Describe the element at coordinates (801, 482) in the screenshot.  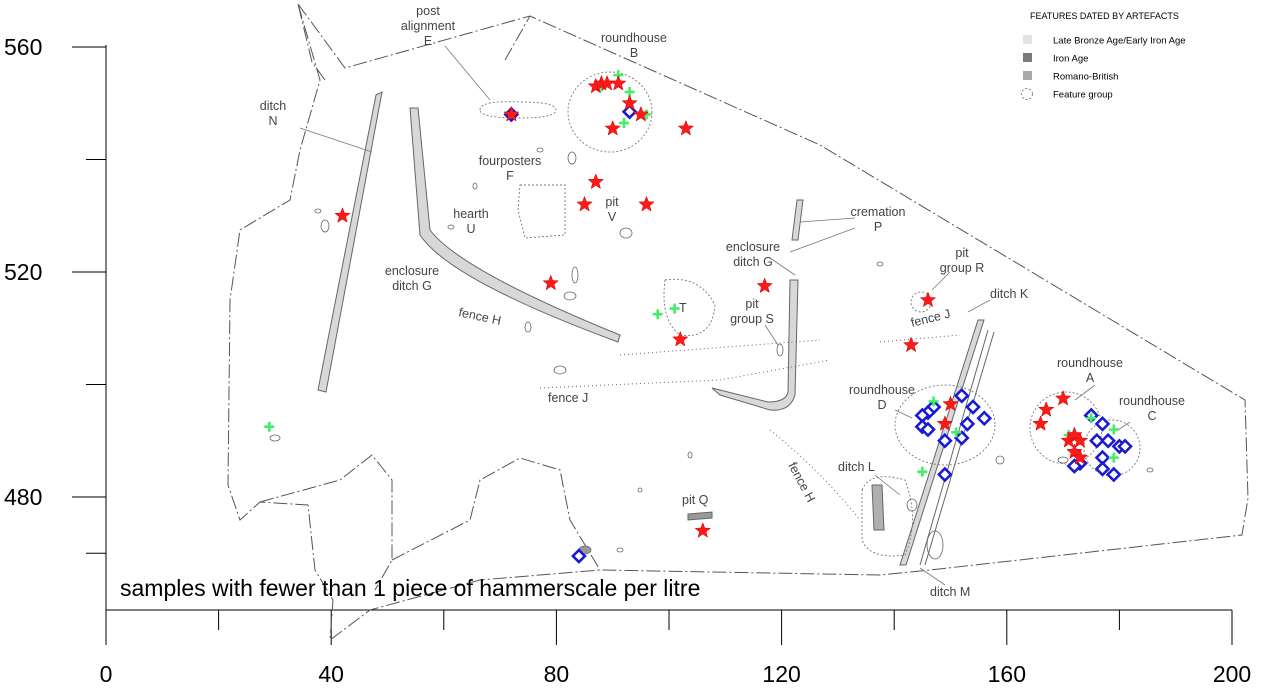
I see `label-fence-h-right: fence H` at that location.